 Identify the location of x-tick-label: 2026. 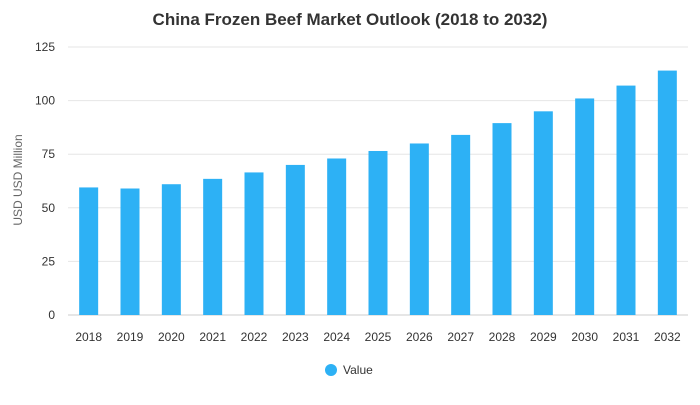
(419, 337).